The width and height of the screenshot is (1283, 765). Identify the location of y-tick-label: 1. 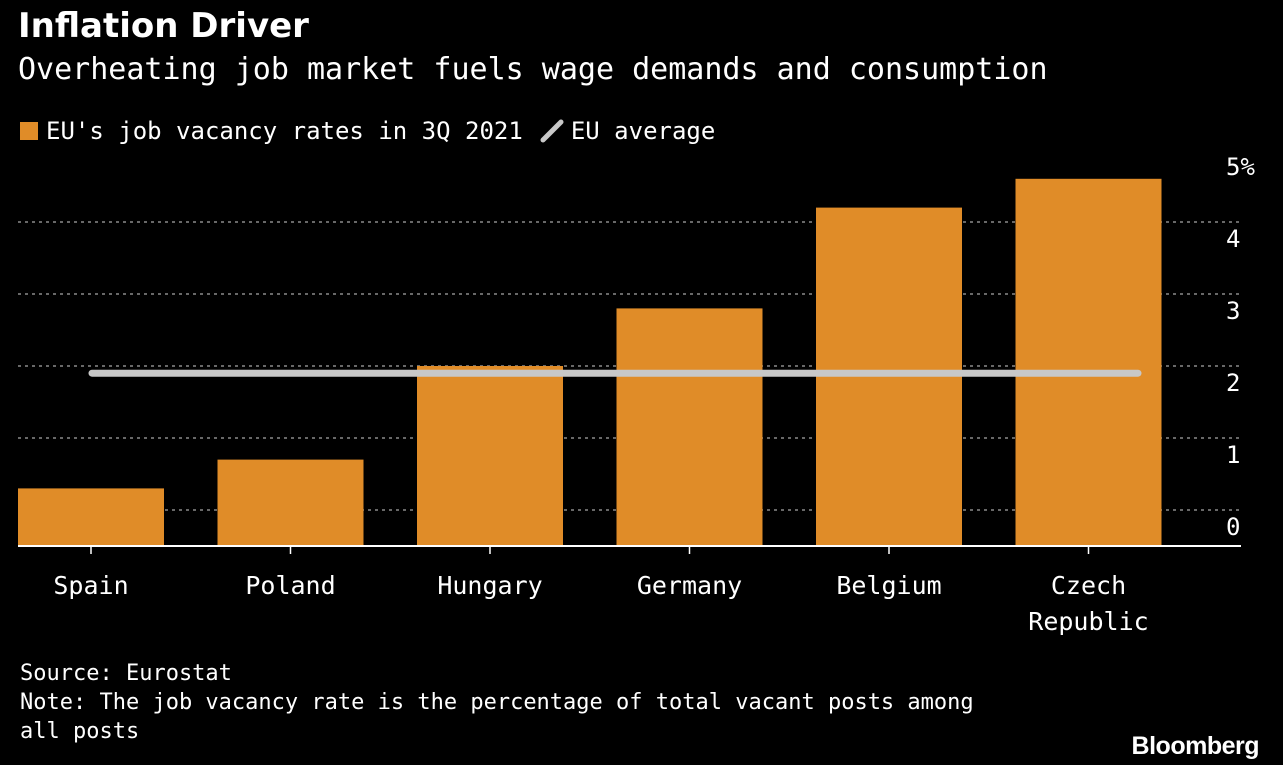
(1233, 455).